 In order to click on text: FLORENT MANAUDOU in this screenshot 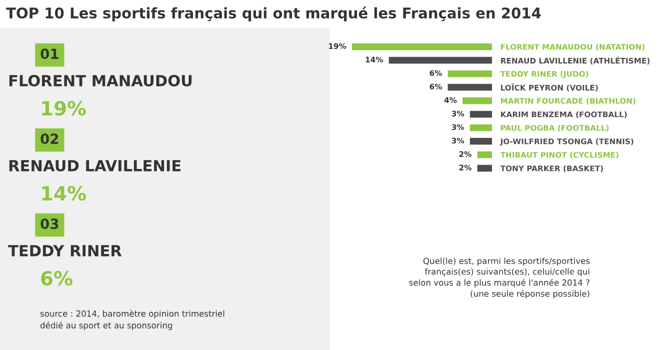, I will do `click(100, 80)`.